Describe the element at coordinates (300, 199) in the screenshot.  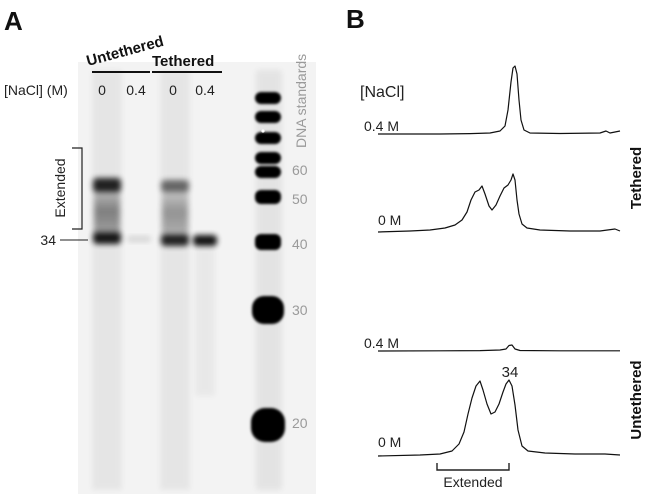
I see `standard-50: 50` at that location.